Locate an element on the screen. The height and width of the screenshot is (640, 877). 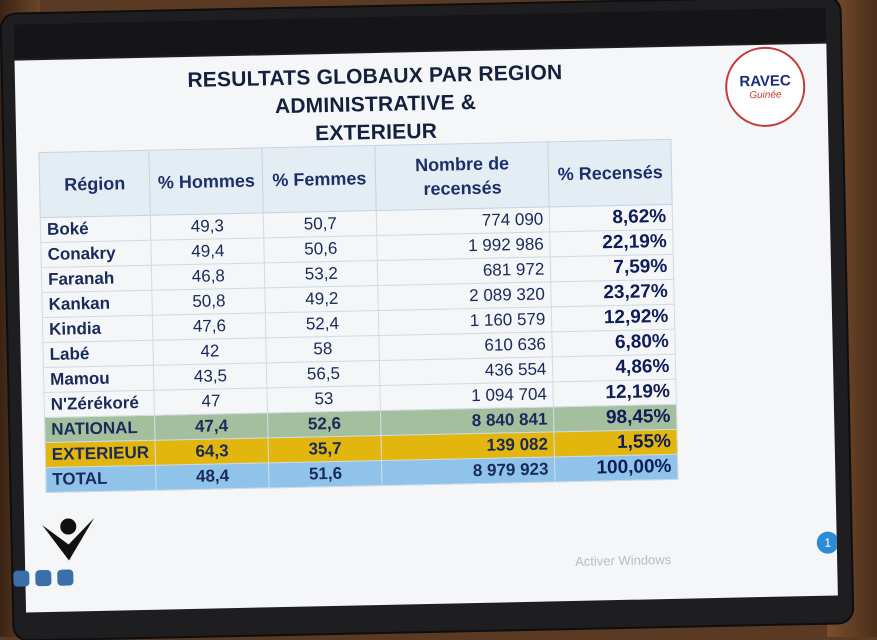
hommes-cell: 64,3 is located at coordinates (212, 451).